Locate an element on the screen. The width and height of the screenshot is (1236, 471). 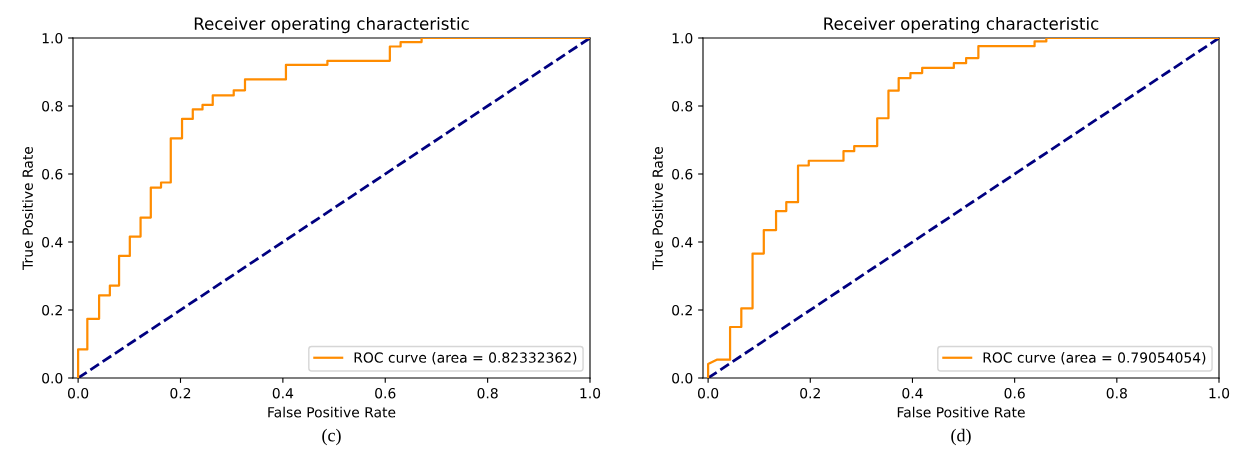
text: (d) is located at coordinates (961, 437).